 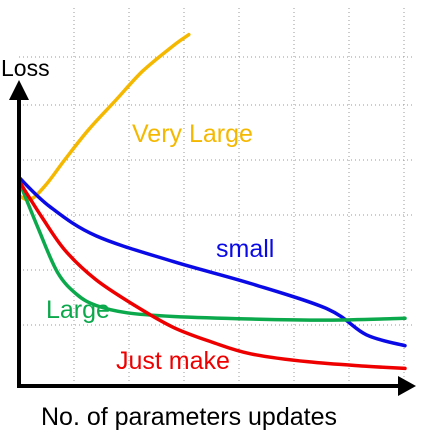 What do you see at coordinates (19, 90) in the screenshot?
I see `y-axis-arrow-icon` at bounding box center [19, 90].